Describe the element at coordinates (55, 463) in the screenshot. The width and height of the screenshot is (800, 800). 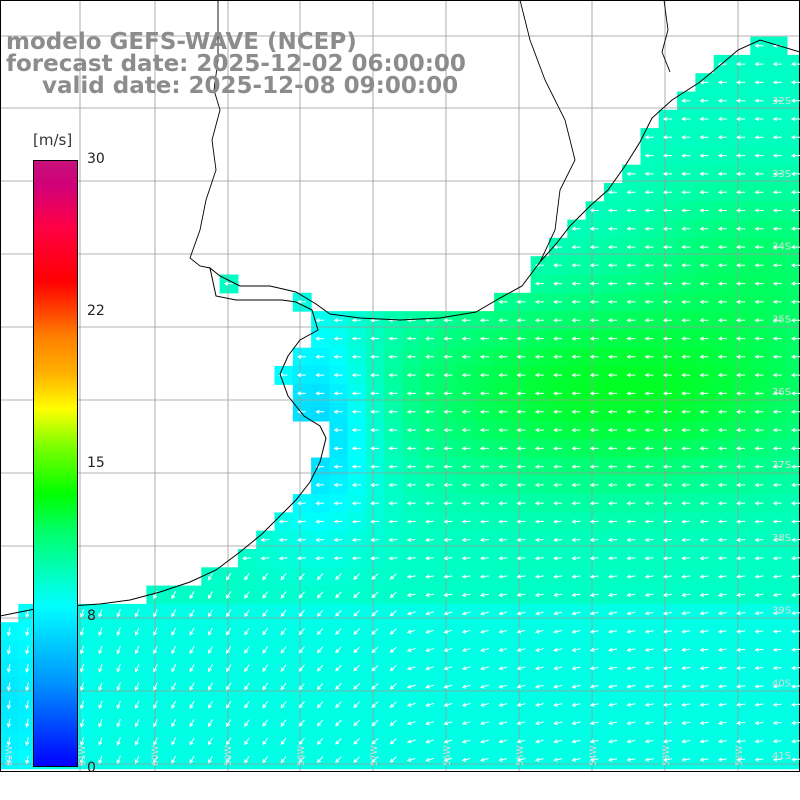
I see `colorbar` at that location.